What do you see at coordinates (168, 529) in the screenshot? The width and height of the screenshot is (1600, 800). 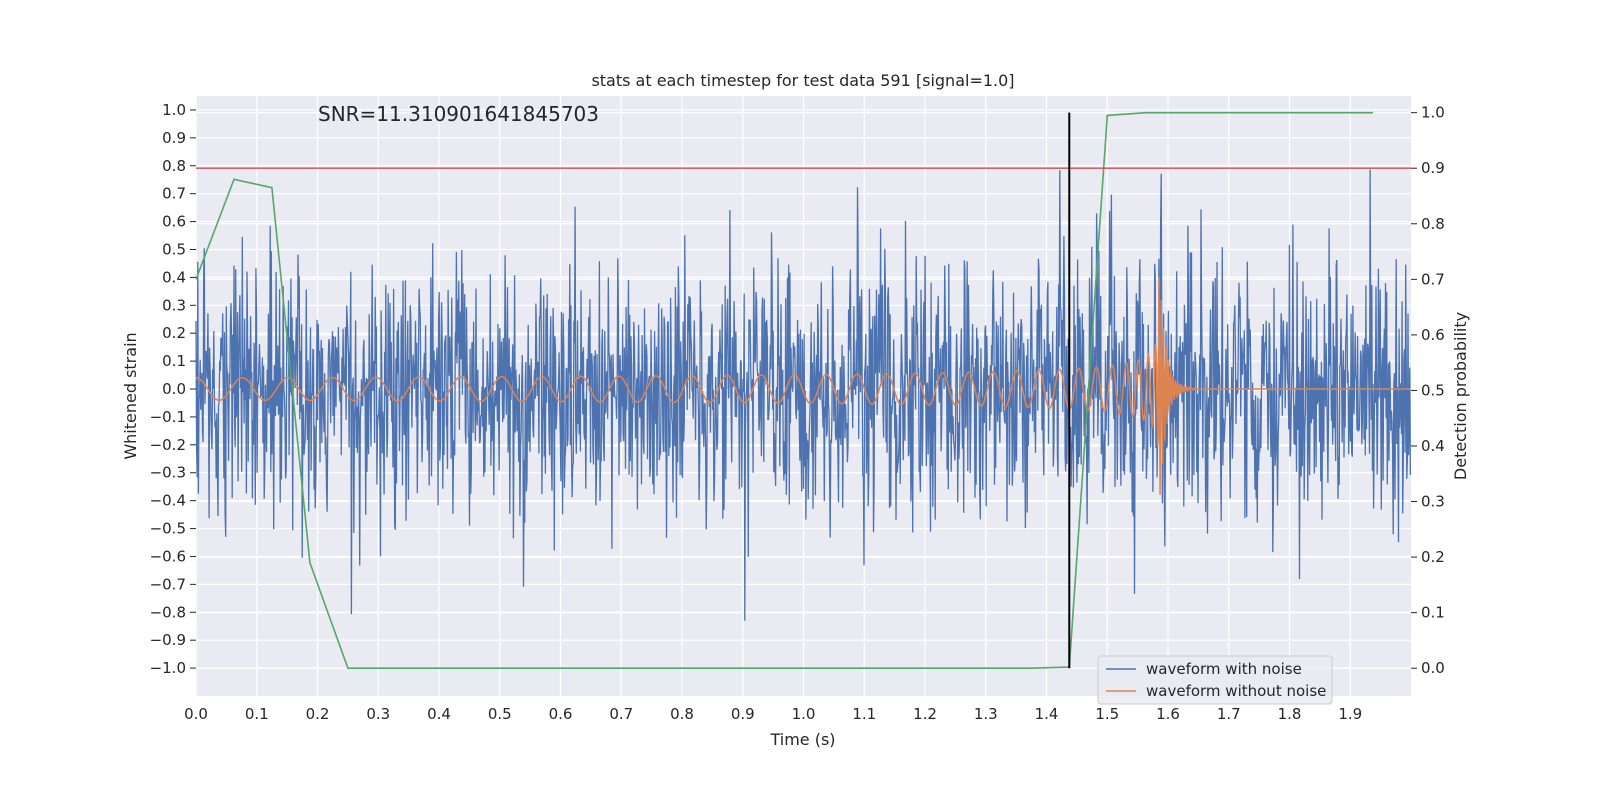 I see `y-tick-label-left: −0.5` at bounding box center [168, 529].